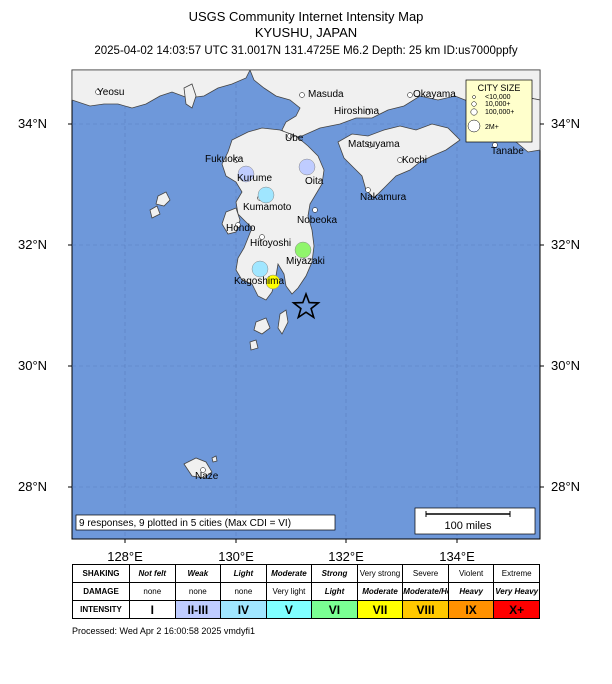 Image resolution: width=612 pixels, height=684 pixels. What do you see at coordinates (374, 144) in the screenshot?
I see `label-matsuyama: Matsuyama` at bounding box center [374, 144].